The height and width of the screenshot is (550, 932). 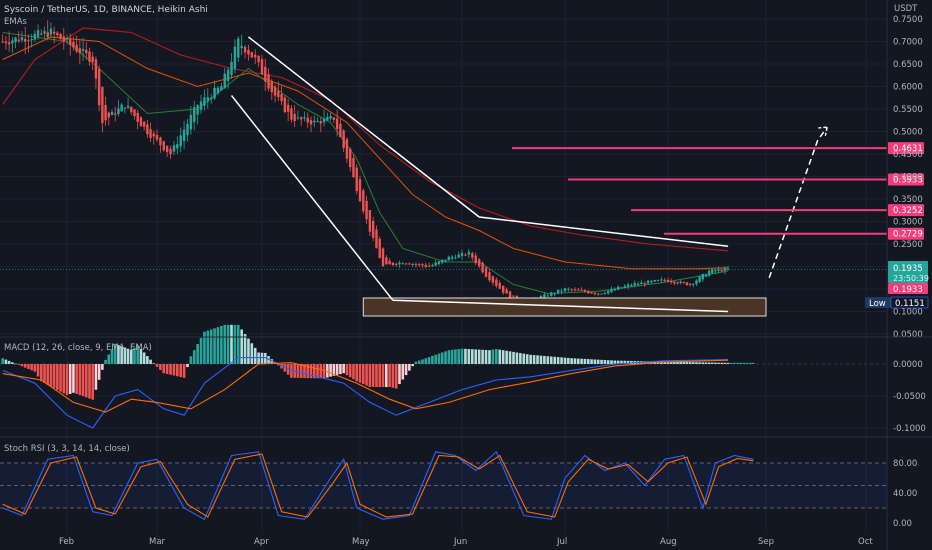 What do you see at coordinates (261, 542) in the screenshot?
I see `time-tick-label: Apr` at bounding box center [261, 542].